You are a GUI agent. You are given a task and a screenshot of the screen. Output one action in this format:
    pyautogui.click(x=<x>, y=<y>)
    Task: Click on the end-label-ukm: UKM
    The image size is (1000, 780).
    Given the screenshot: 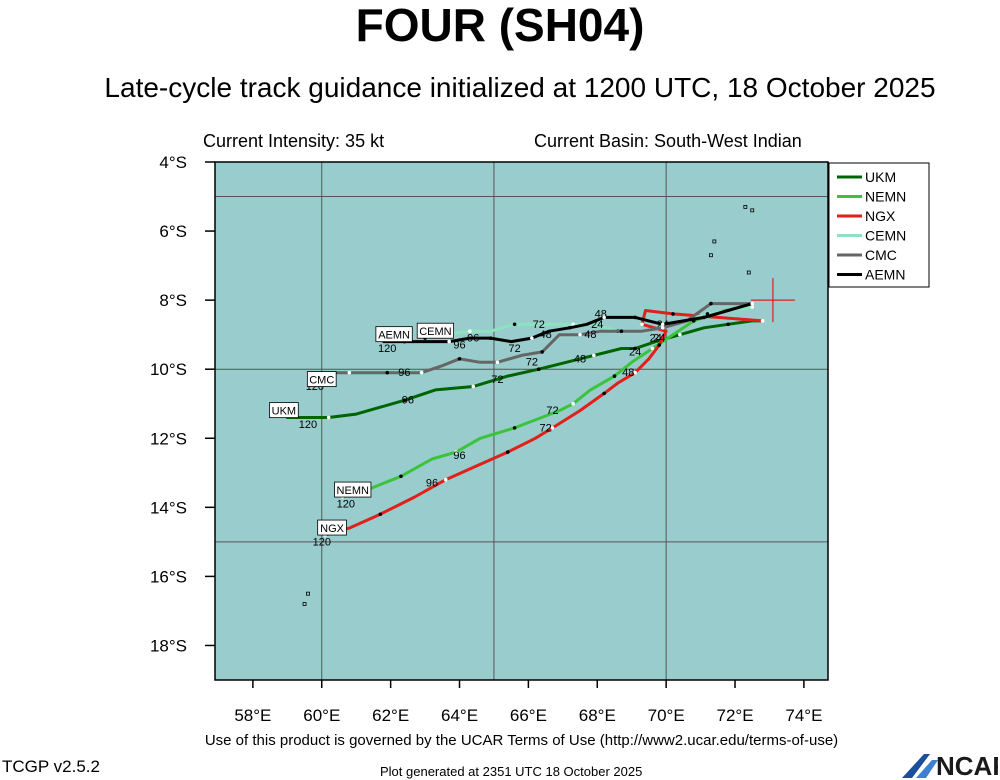 What is the action you would take?
    pyautogui.click(x=284, y=412)
    